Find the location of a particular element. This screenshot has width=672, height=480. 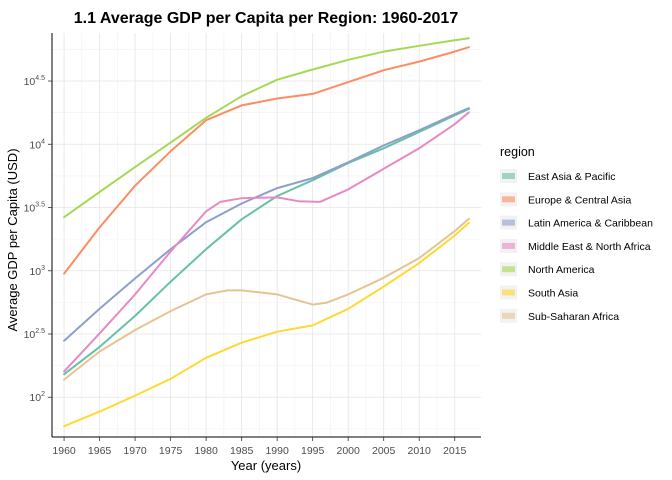

legend-label-middle-east-and-north-africa: Middle East & North Africa is located at coordinates (589, 247).